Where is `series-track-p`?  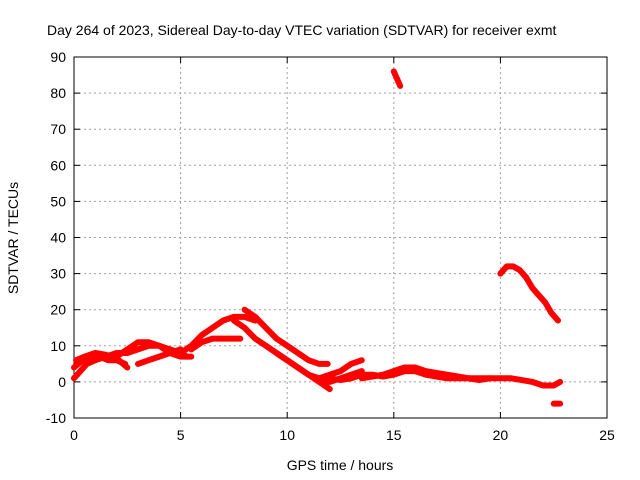 series-track-p is located at coordinates (529, 293).